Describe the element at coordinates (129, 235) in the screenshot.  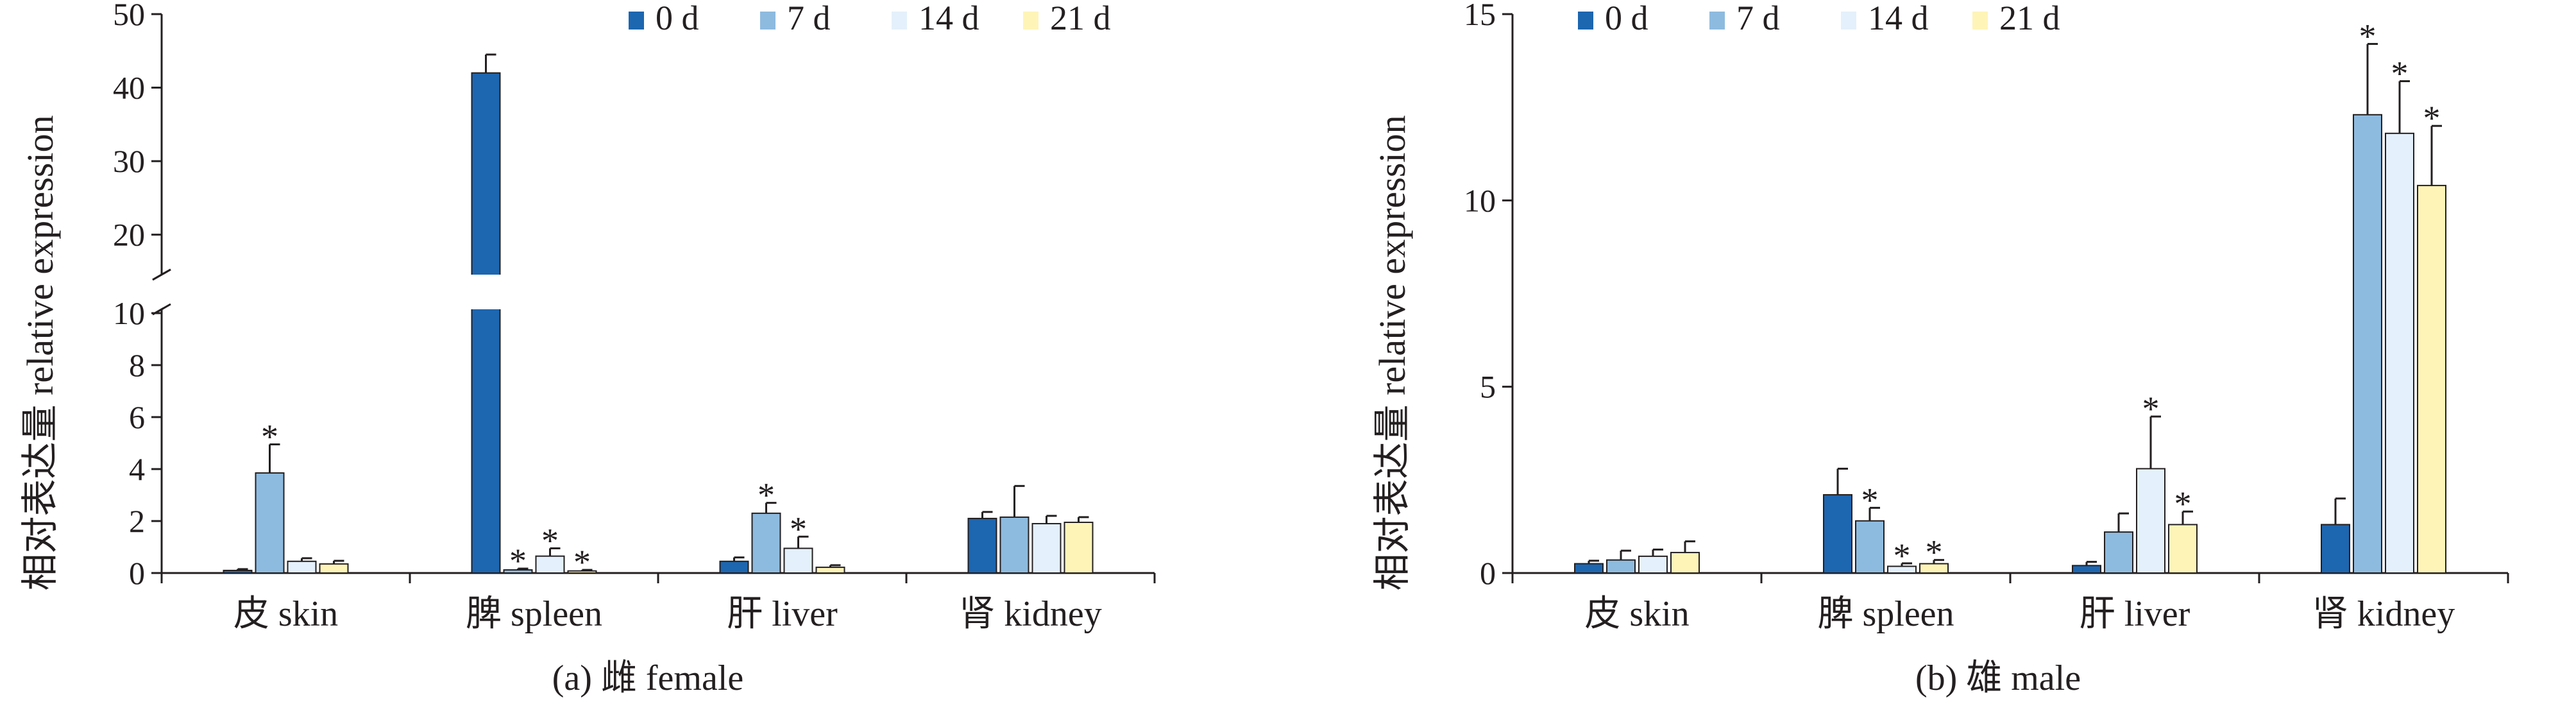
I see `panel-a-y-tick-label: 20` at that location.